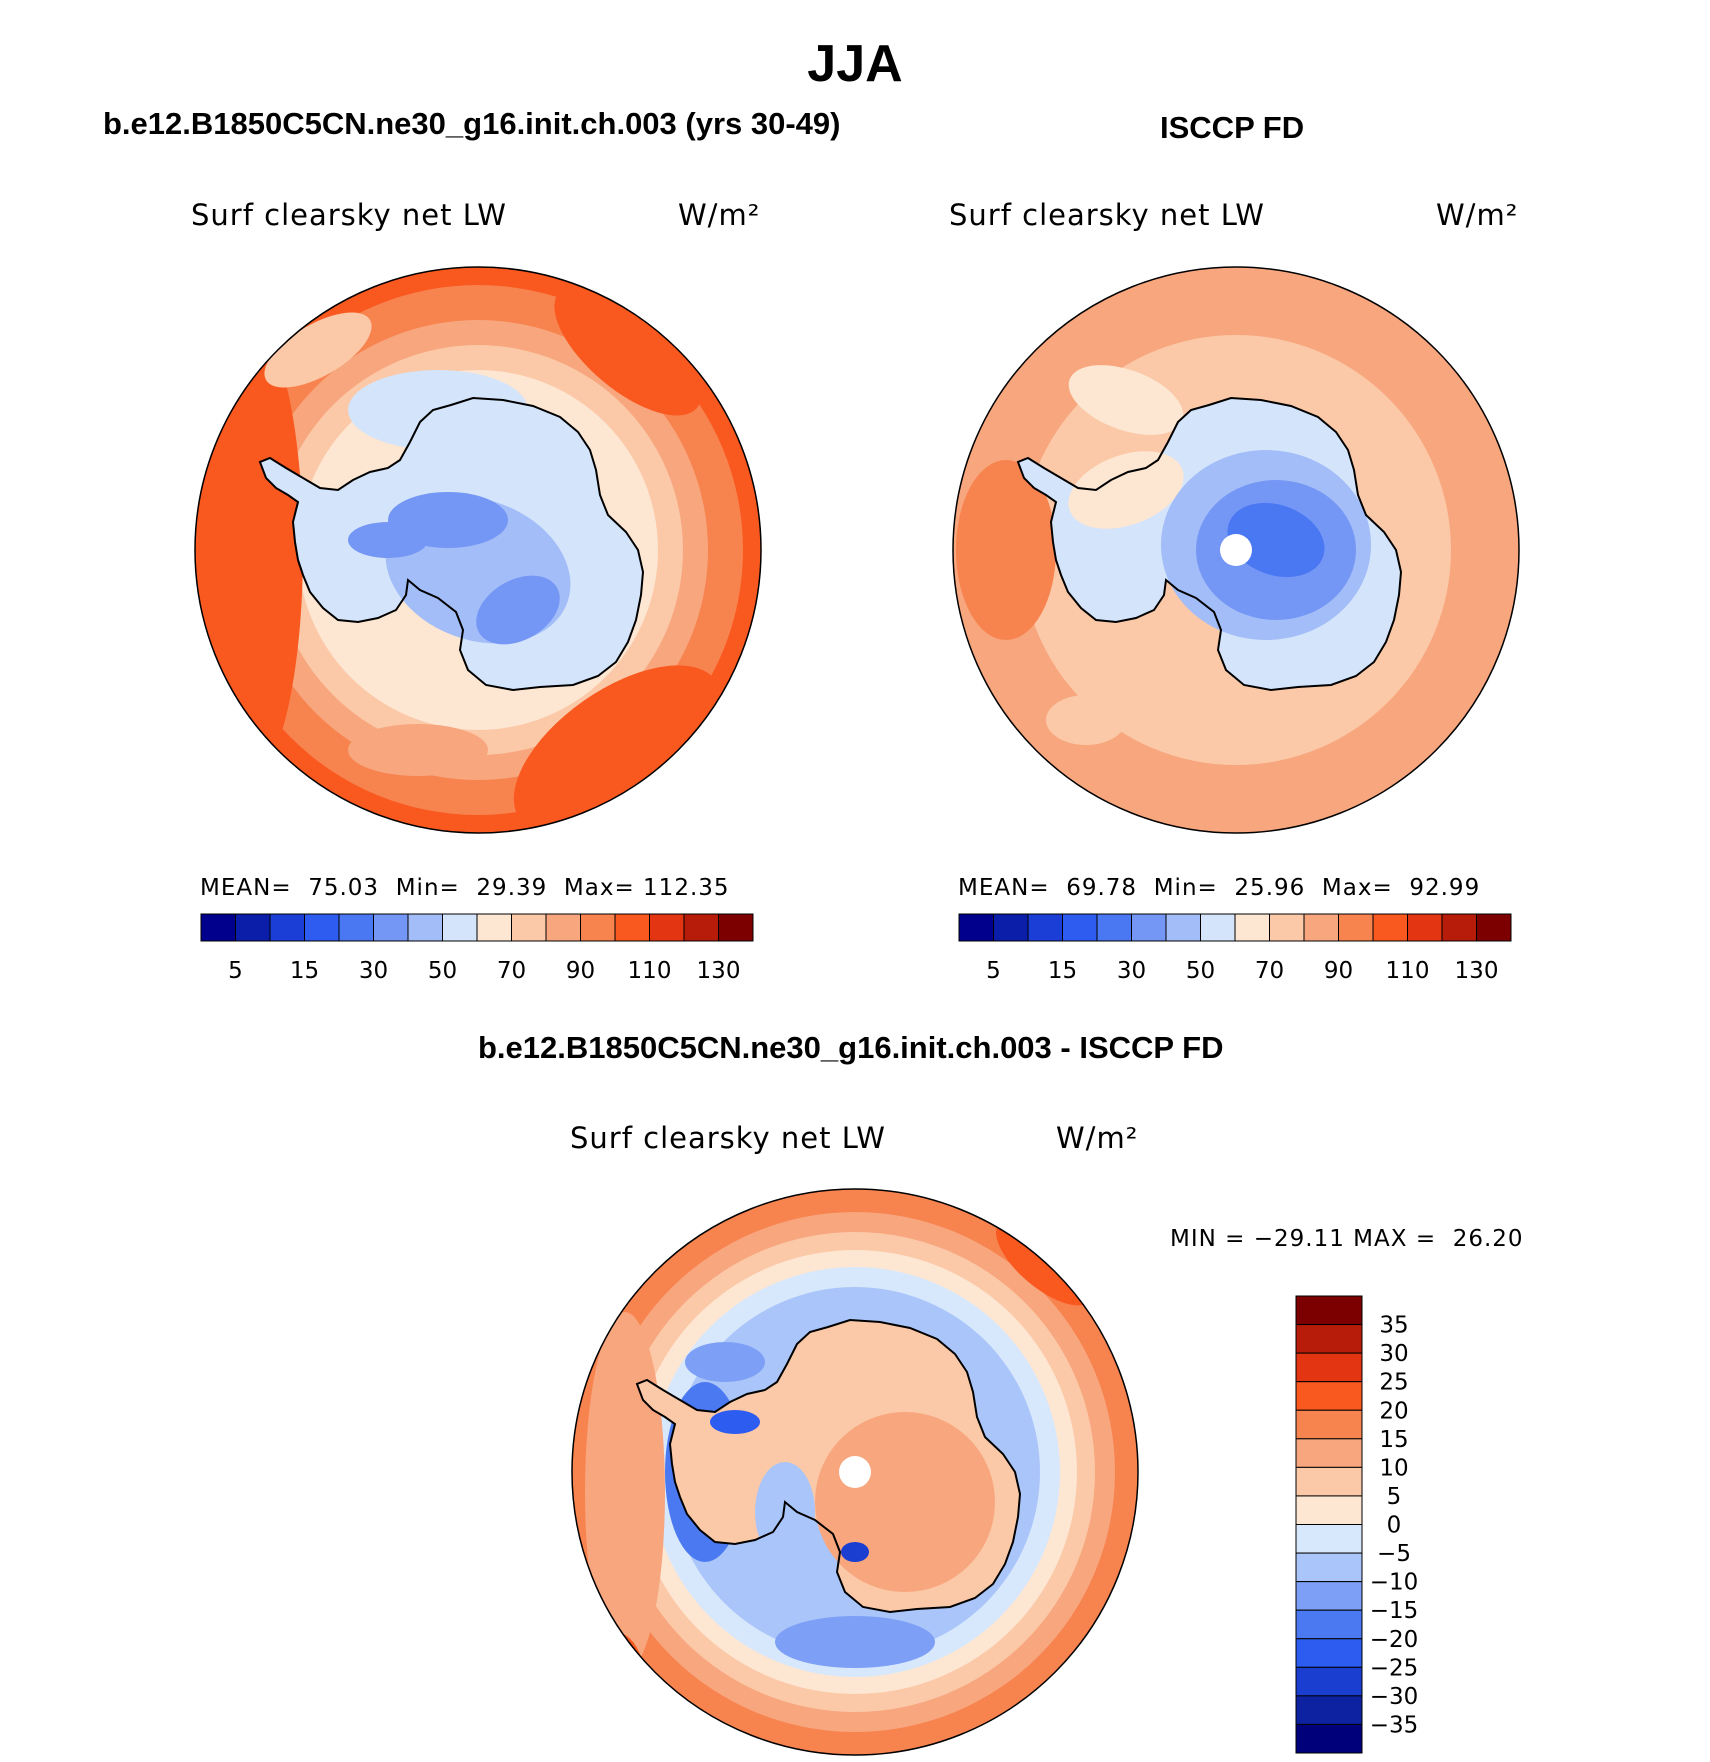  I want to click on panel-diff-stats: MIN = −29.11 MAX = 26.20, so click(1347, 1239).